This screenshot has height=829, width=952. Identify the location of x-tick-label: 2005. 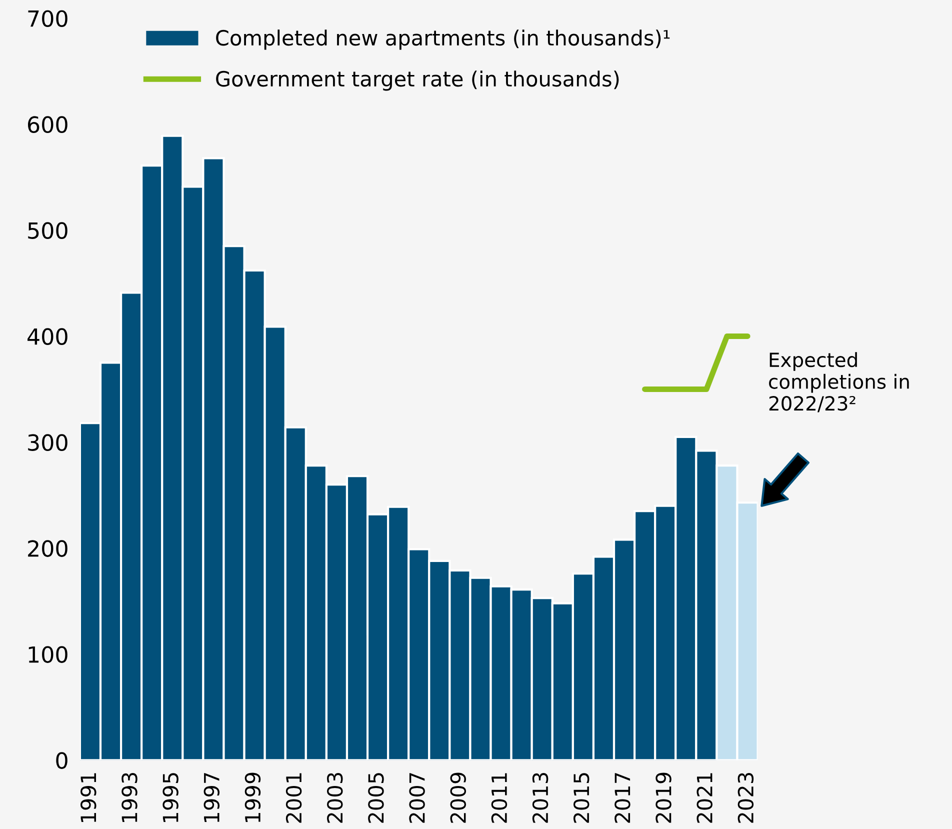
(376, 798).